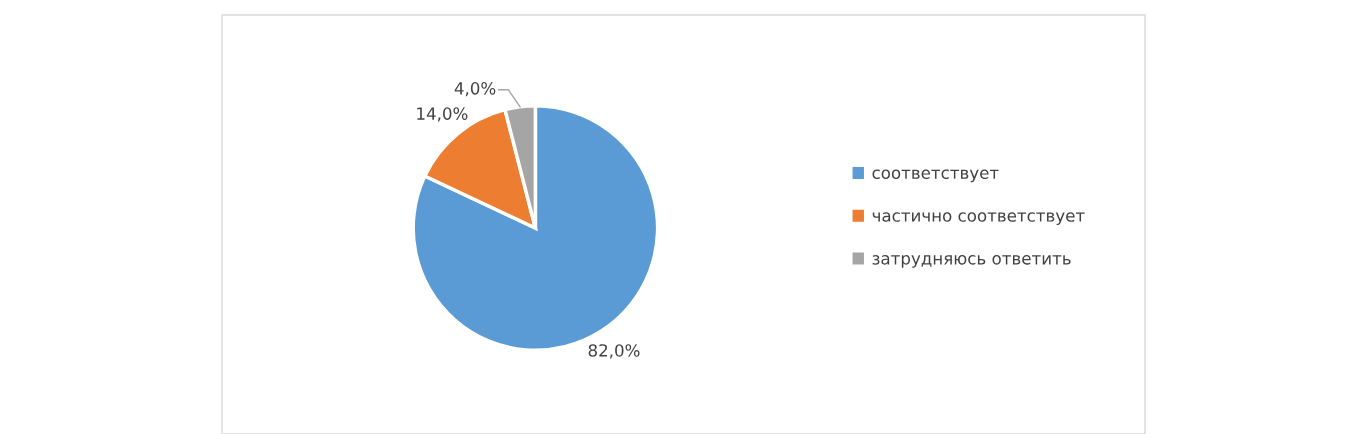 Image resolution: width=1352 pixels, height=434 pixels. I want to click on legend-label: затрудняюсь ответить, so click(971, 261).